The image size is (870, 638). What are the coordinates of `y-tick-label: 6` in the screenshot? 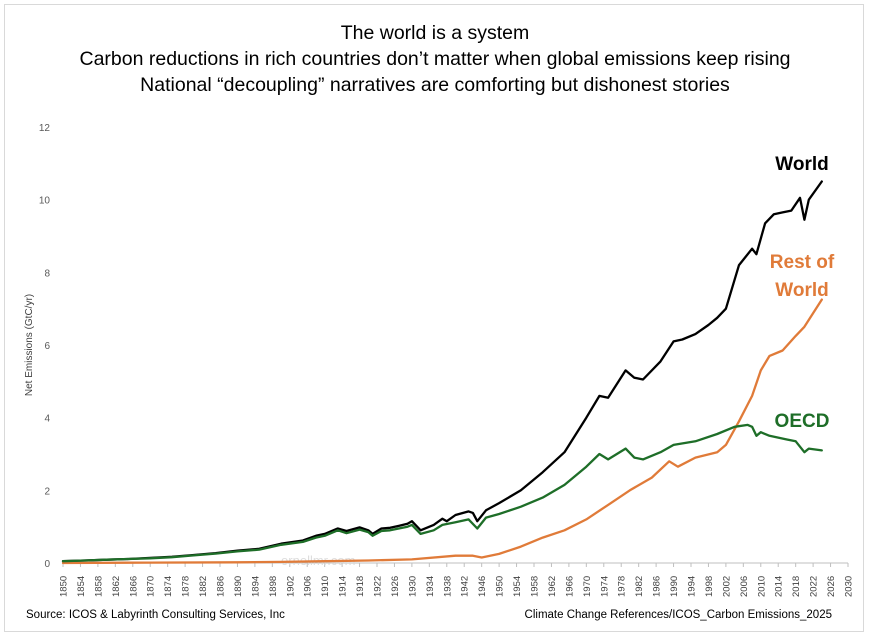 It's located at (47, 346).